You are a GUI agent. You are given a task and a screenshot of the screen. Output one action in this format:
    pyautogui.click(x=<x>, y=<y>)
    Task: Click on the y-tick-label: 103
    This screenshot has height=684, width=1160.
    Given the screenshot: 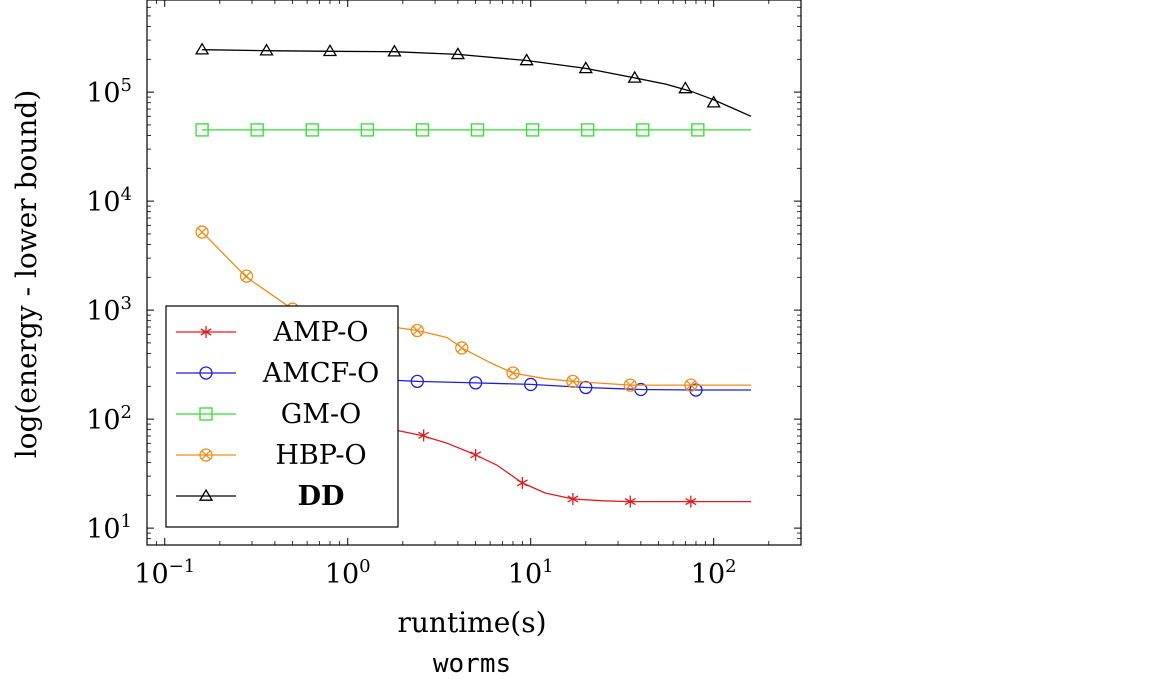 What is the action you would take?
    pyautogui.click(x=109, y=310)
    